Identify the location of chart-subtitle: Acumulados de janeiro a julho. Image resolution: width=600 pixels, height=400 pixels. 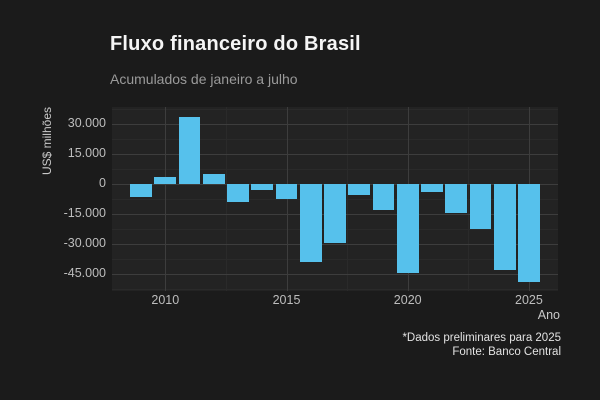
(204, 79).